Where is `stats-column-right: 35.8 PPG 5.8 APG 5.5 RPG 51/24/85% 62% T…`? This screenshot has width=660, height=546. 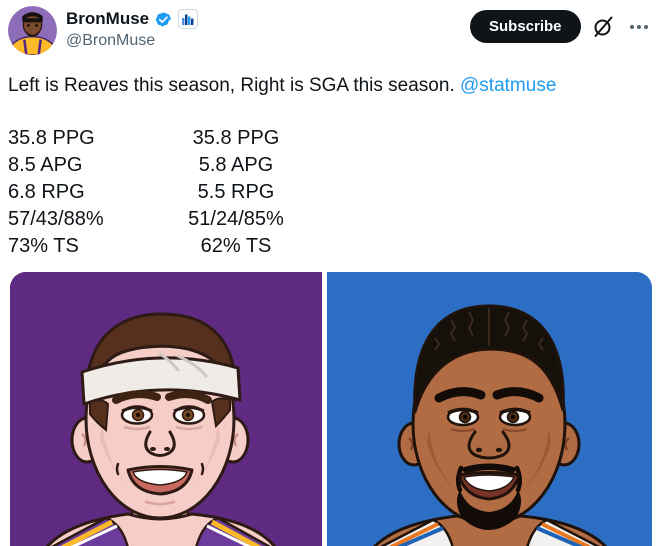 stats-column-right: 35.8 PPG 5.8 APG 5.5 RPG 51/24/85% 62% T… is located at coordinates (236, 192).